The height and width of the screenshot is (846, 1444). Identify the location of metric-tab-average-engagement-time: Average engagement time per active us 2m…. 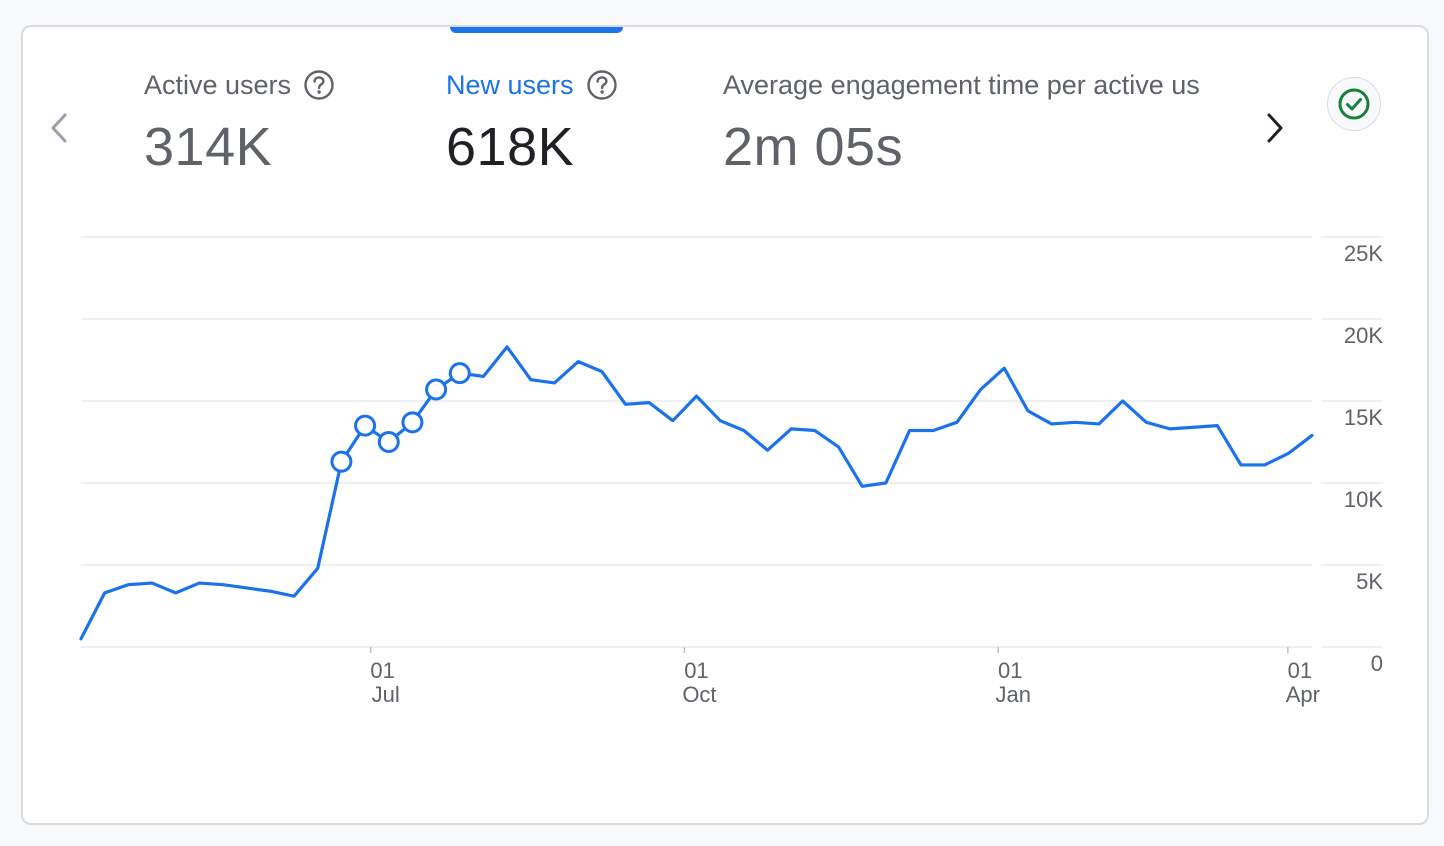
(982, 122).